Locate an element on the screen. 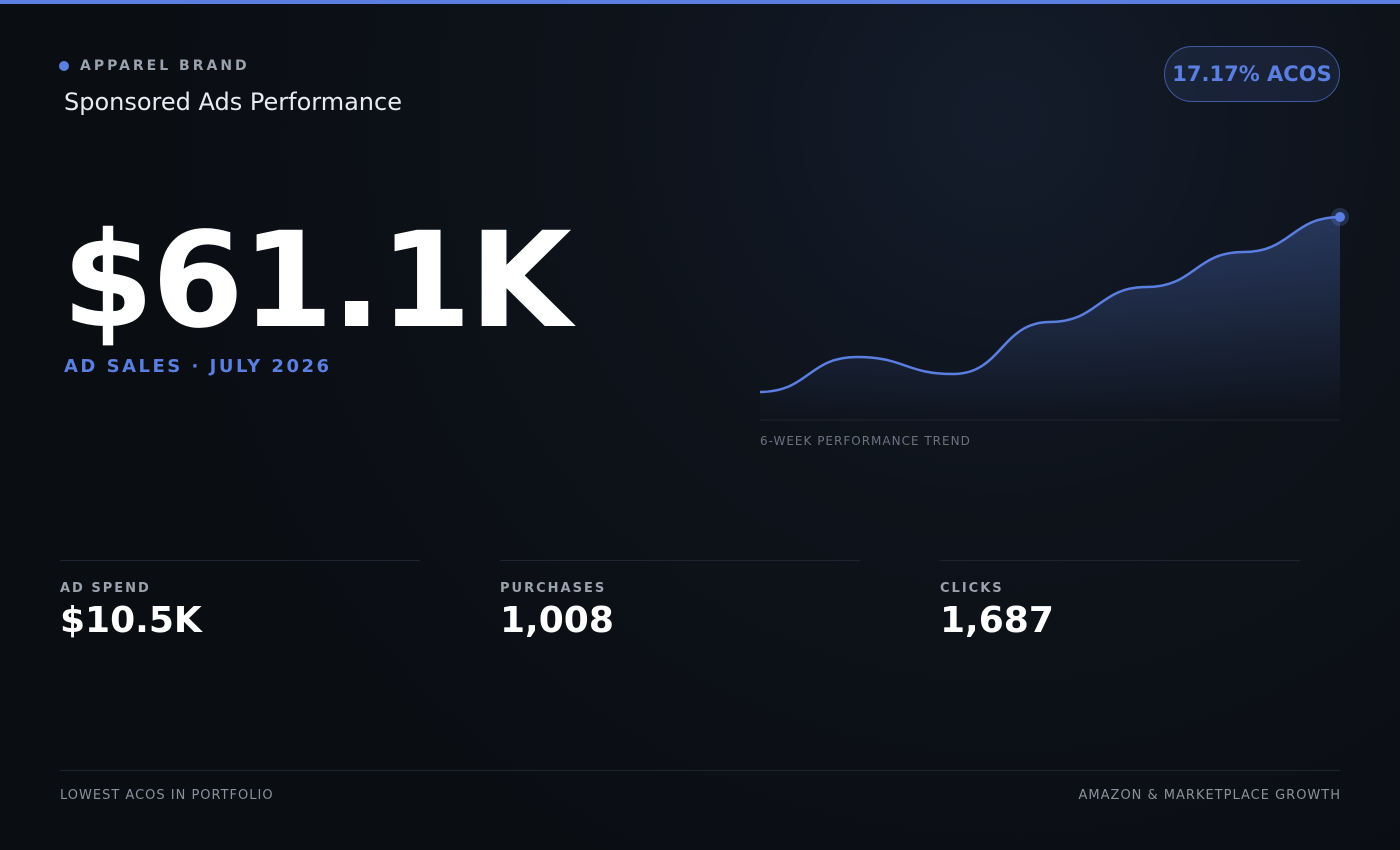  stat-value: 1,008 is located at coordinates (557, 620).